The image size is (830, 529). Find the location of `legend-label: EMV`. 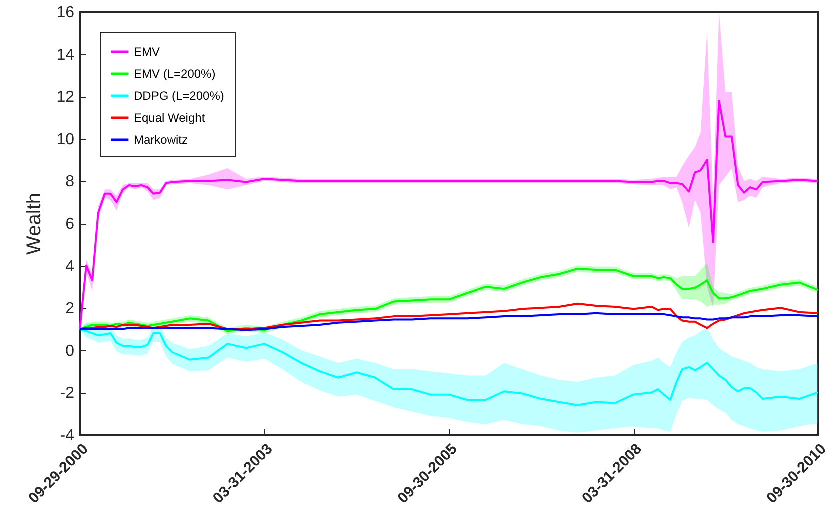

legend-label: EMV is located at coordinates (147, 52).